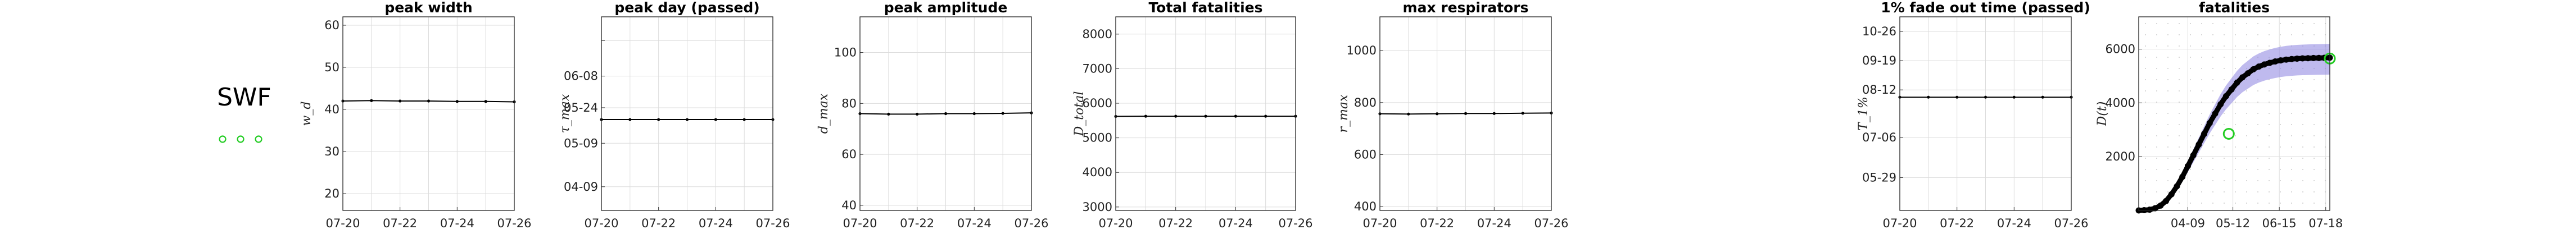  Describe the element at coordinates (1079, 114) in the screenshot. I see `y-axis-label: D_total` at that location.